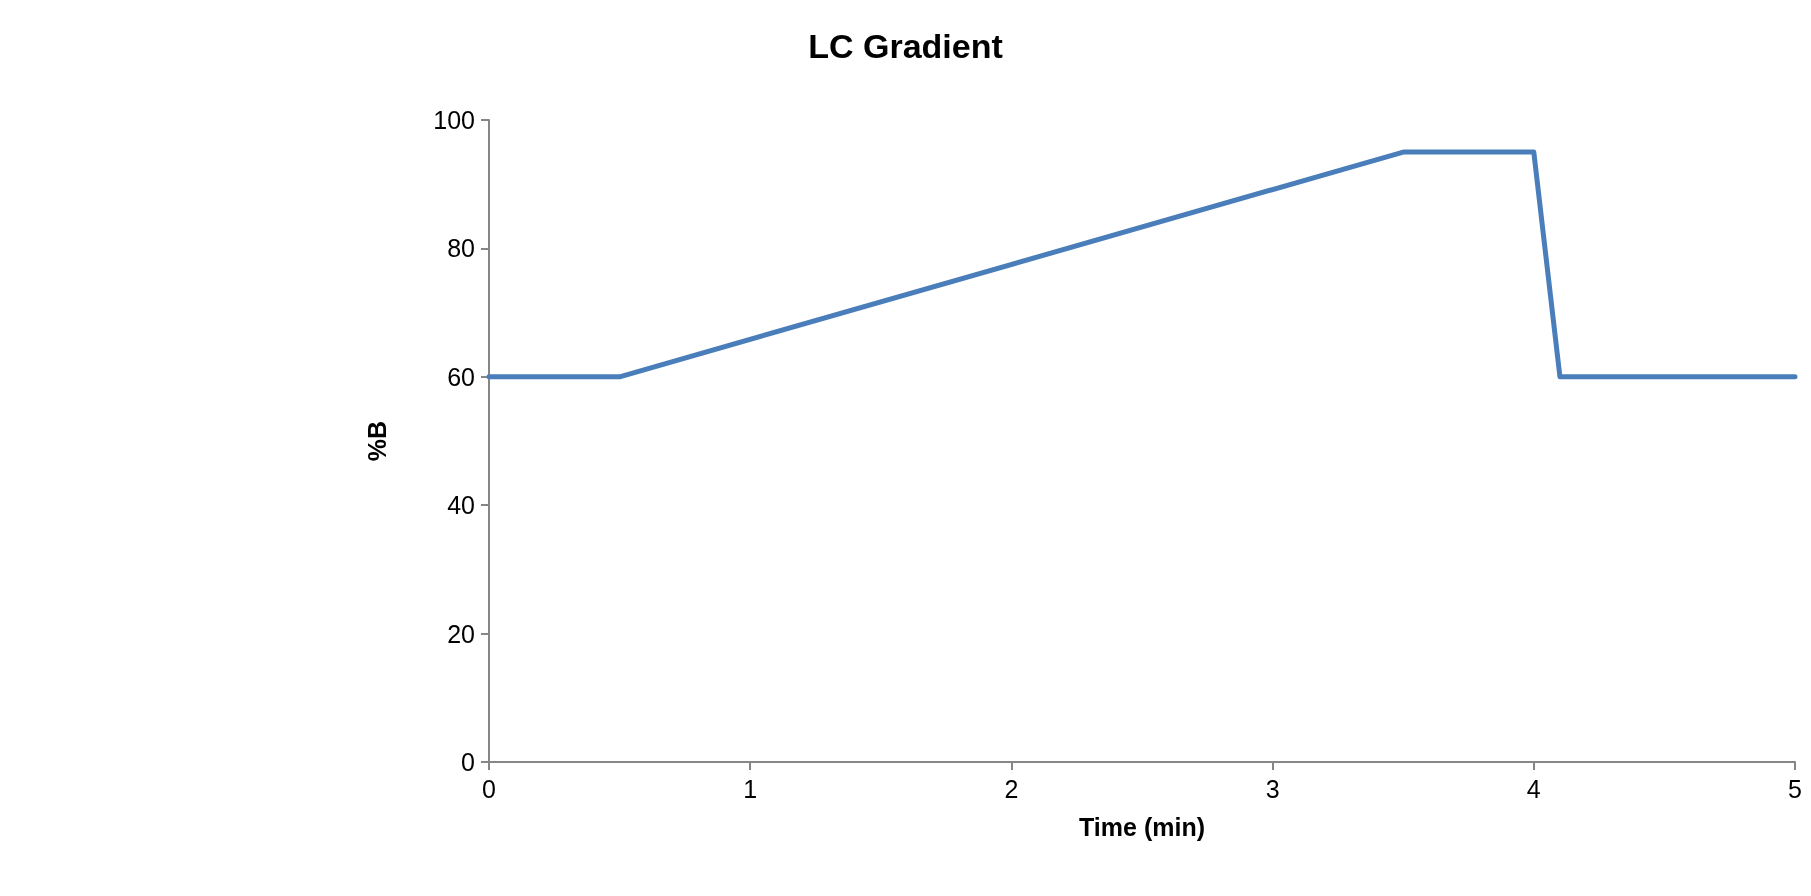 This screenshot has height=896, width=1811. Describe the element at coordinates (1795, 788) in the screenshot. I see `x-tick-label: 5` at that location.